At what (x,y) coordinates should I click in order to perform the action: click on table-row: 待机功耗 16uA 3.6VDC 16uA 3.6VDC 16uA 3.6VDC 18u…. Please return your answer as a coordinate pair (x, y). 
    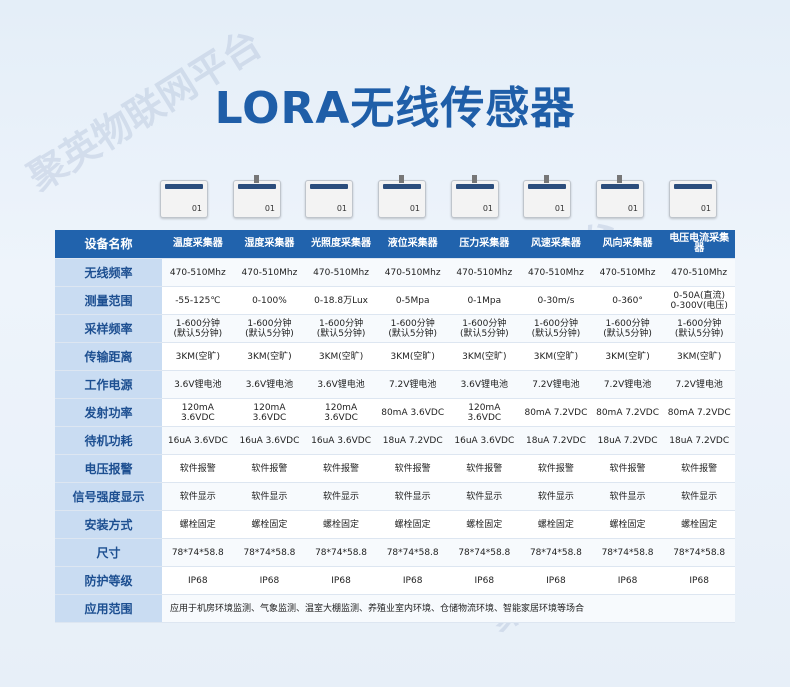
    Looking at the image, I should click on (395, 440).